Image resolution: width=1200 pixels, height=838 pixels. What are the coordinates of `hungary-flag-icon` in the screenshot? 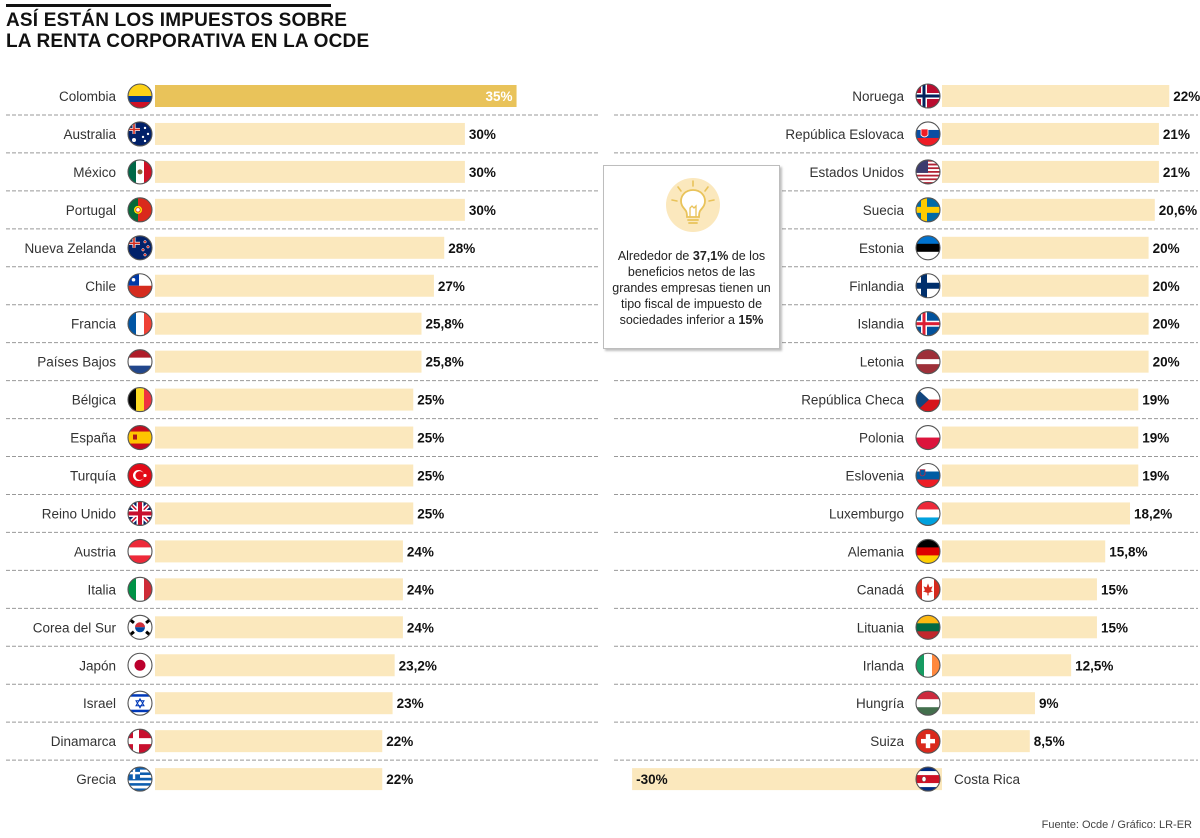 It's located at (928, 703).